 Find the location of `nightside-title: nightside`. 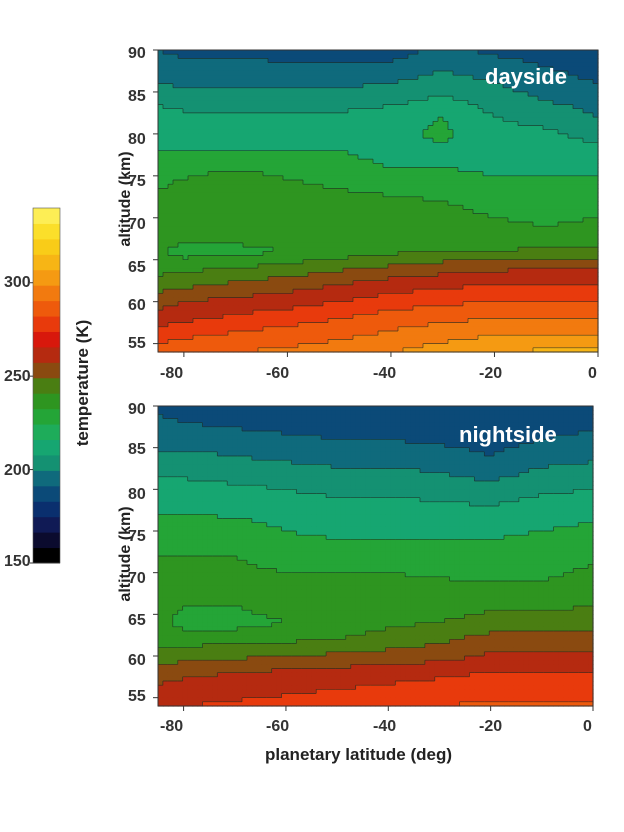

nightside-title: nightside is located at coordinates (508, 434).